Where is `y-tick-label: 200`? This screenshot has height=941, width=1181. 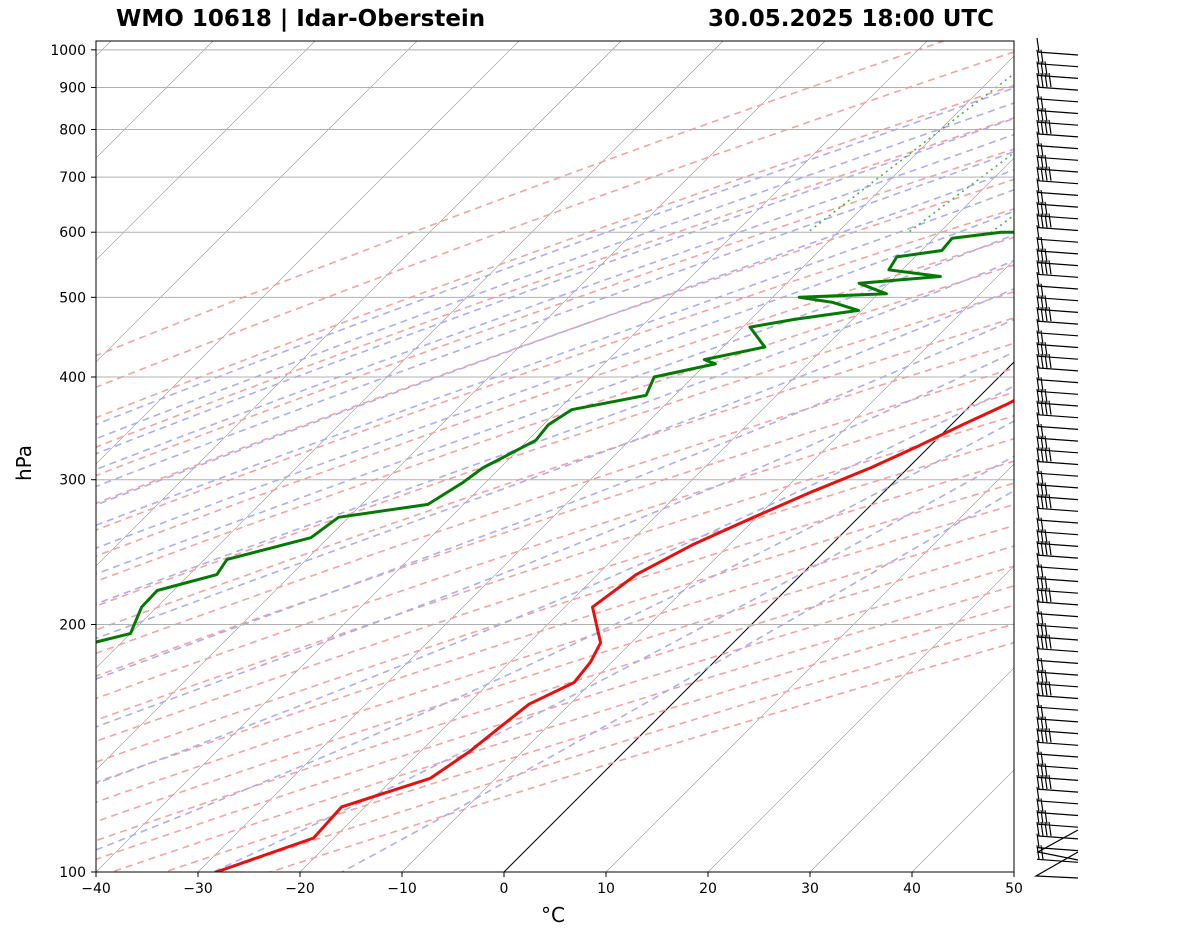
y-tick-label: 200 is located at coordinates (72, 625).